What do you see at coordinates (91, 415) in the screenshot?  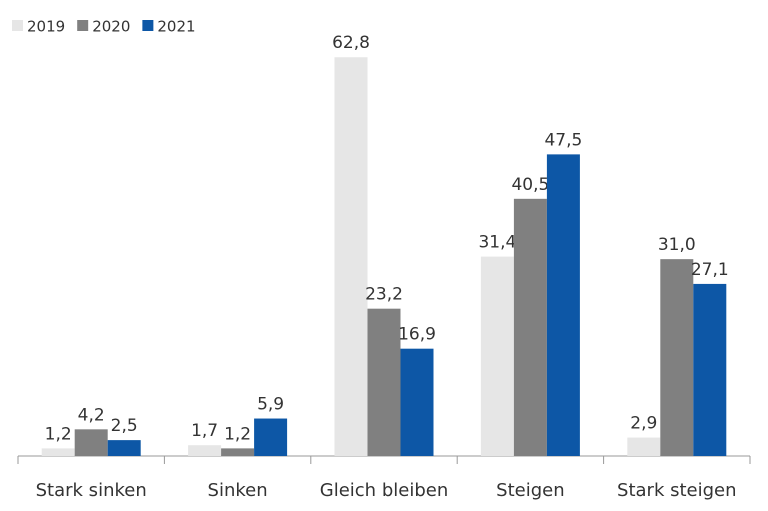 I see `value-label: 4,2` at bounding box center [91, 415].